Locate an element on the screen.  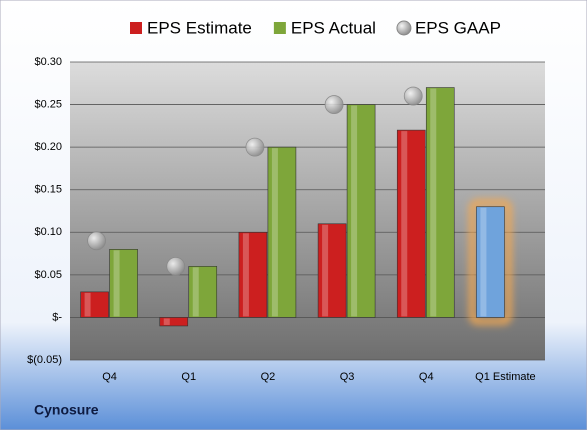
x-tick-label: Q1 Estimate is located at coordinates (505, 377).